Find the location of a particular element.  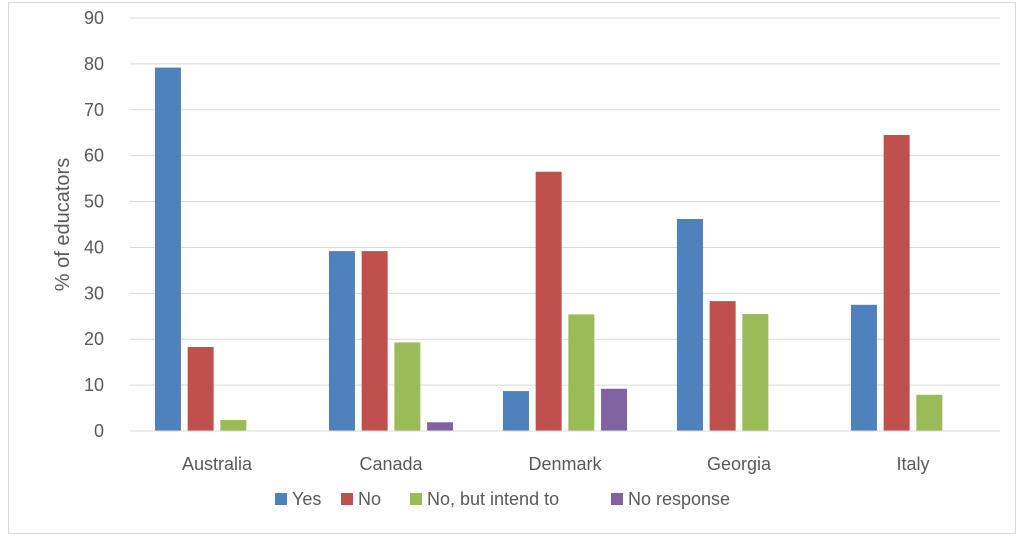

bar-no-canada is located at coordinates (374, 341).